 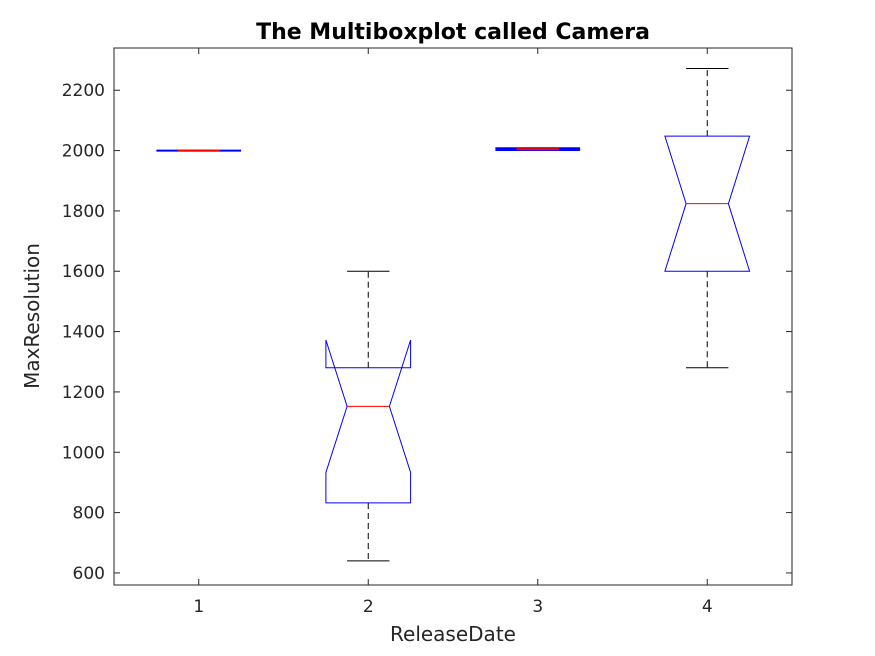 I want to click on y-axis-label: MaxResolution, so click(x=32, y=316).